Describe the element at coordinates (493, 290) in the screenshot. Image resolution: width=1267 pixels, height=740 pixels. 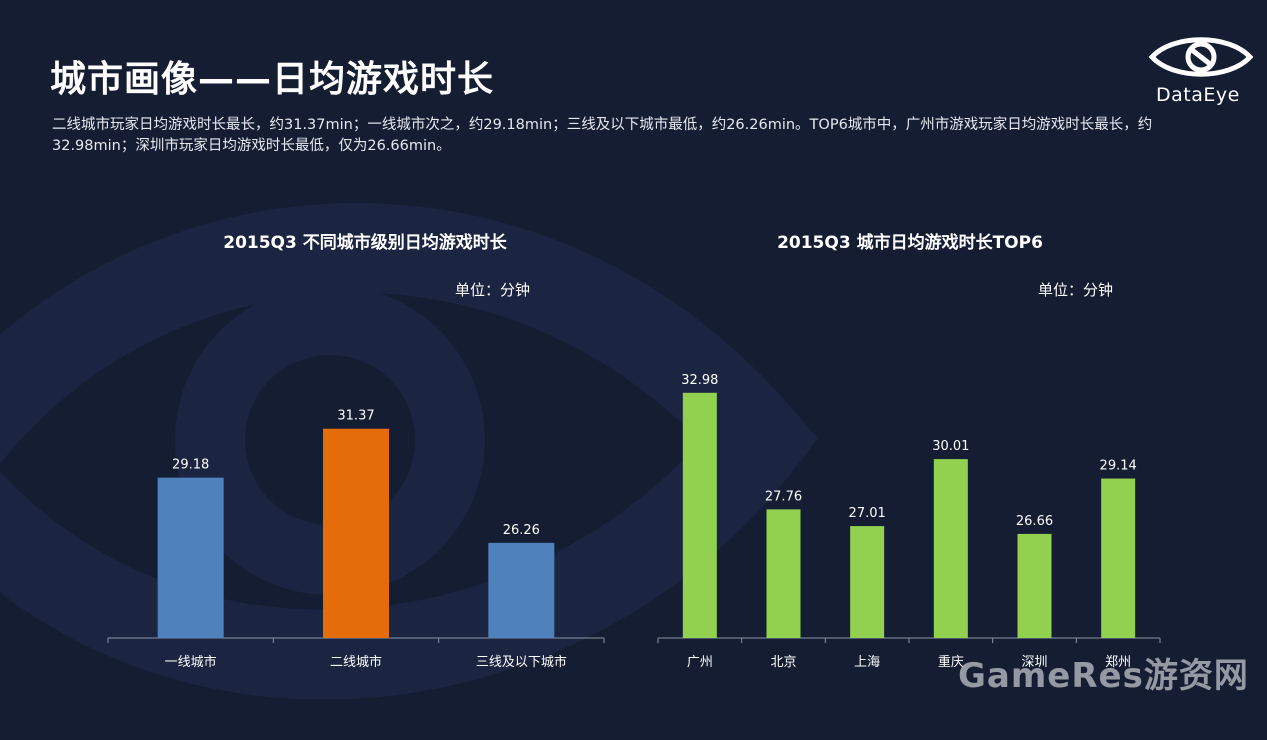
I see `chart-1-unit: 单位：分钟` at that location.